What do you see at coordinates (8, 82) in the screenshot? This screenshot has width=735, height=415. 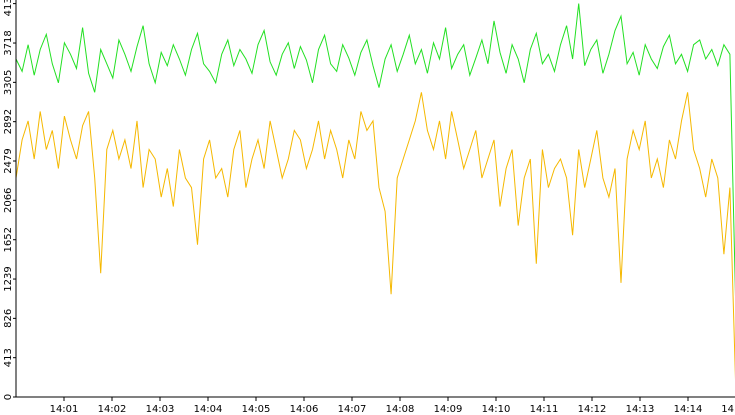 I see `y-tick-label: 3305` at bounding box center [8, 82].